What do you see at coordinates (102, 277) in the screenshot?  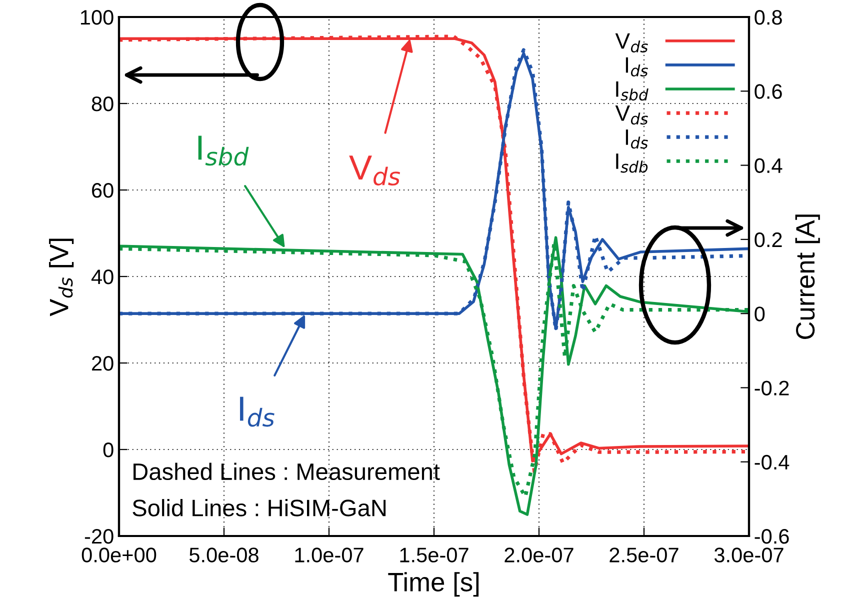 I see `y-tick-label: 40` at bounding box center [102, 277].